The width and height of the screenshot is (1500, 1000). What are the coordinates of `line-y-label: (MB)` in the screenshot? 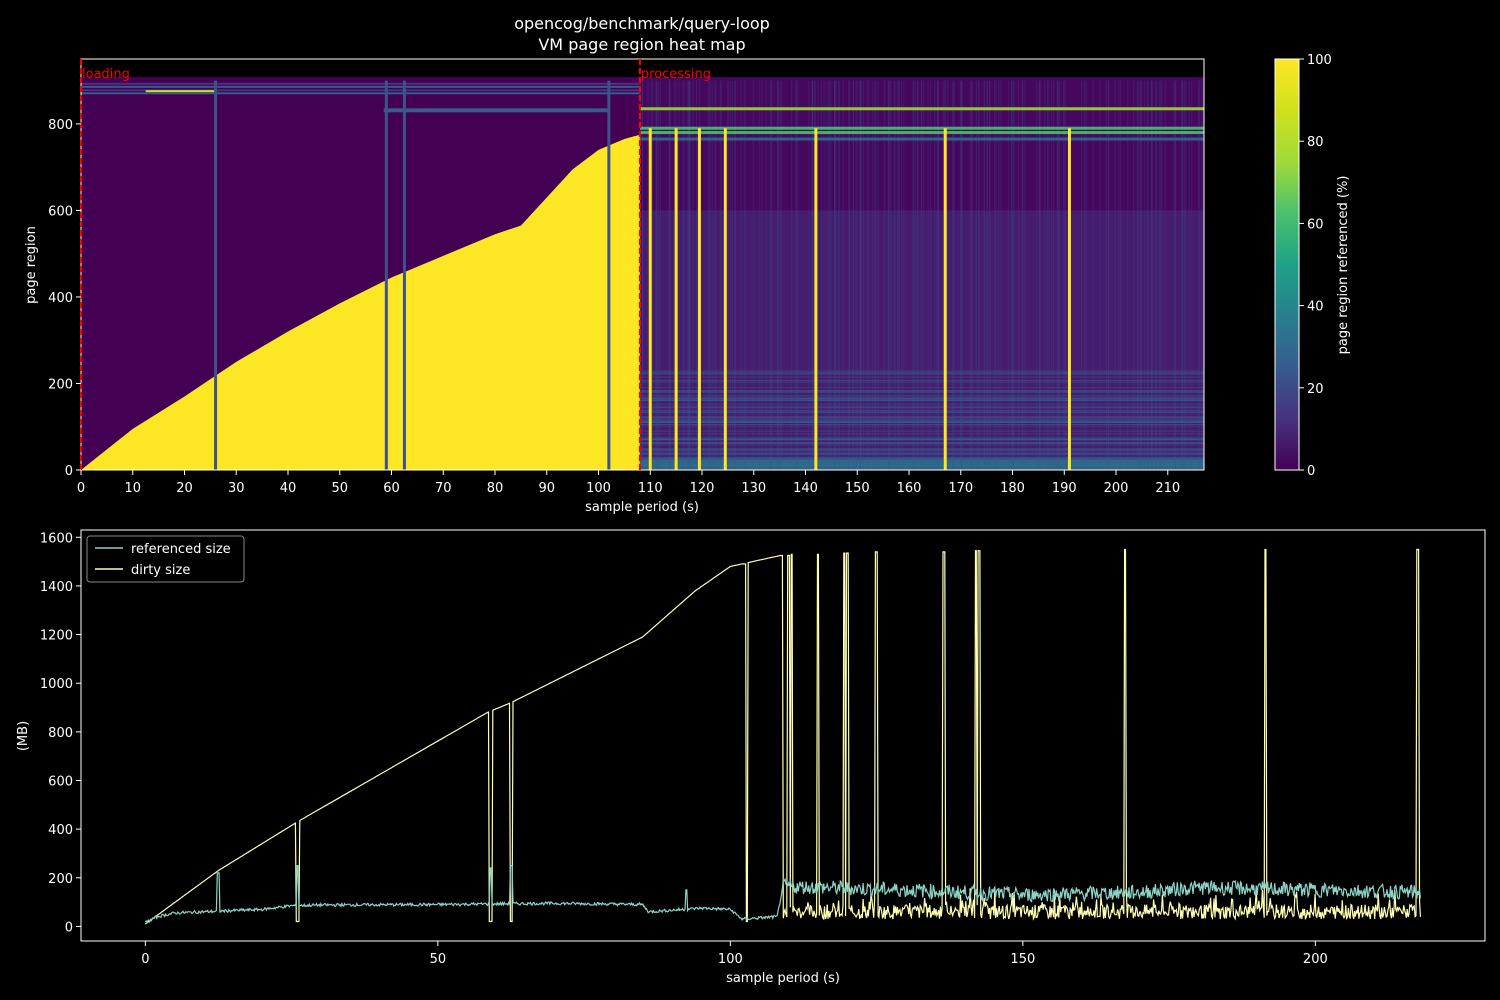 It's located at (23, 736).